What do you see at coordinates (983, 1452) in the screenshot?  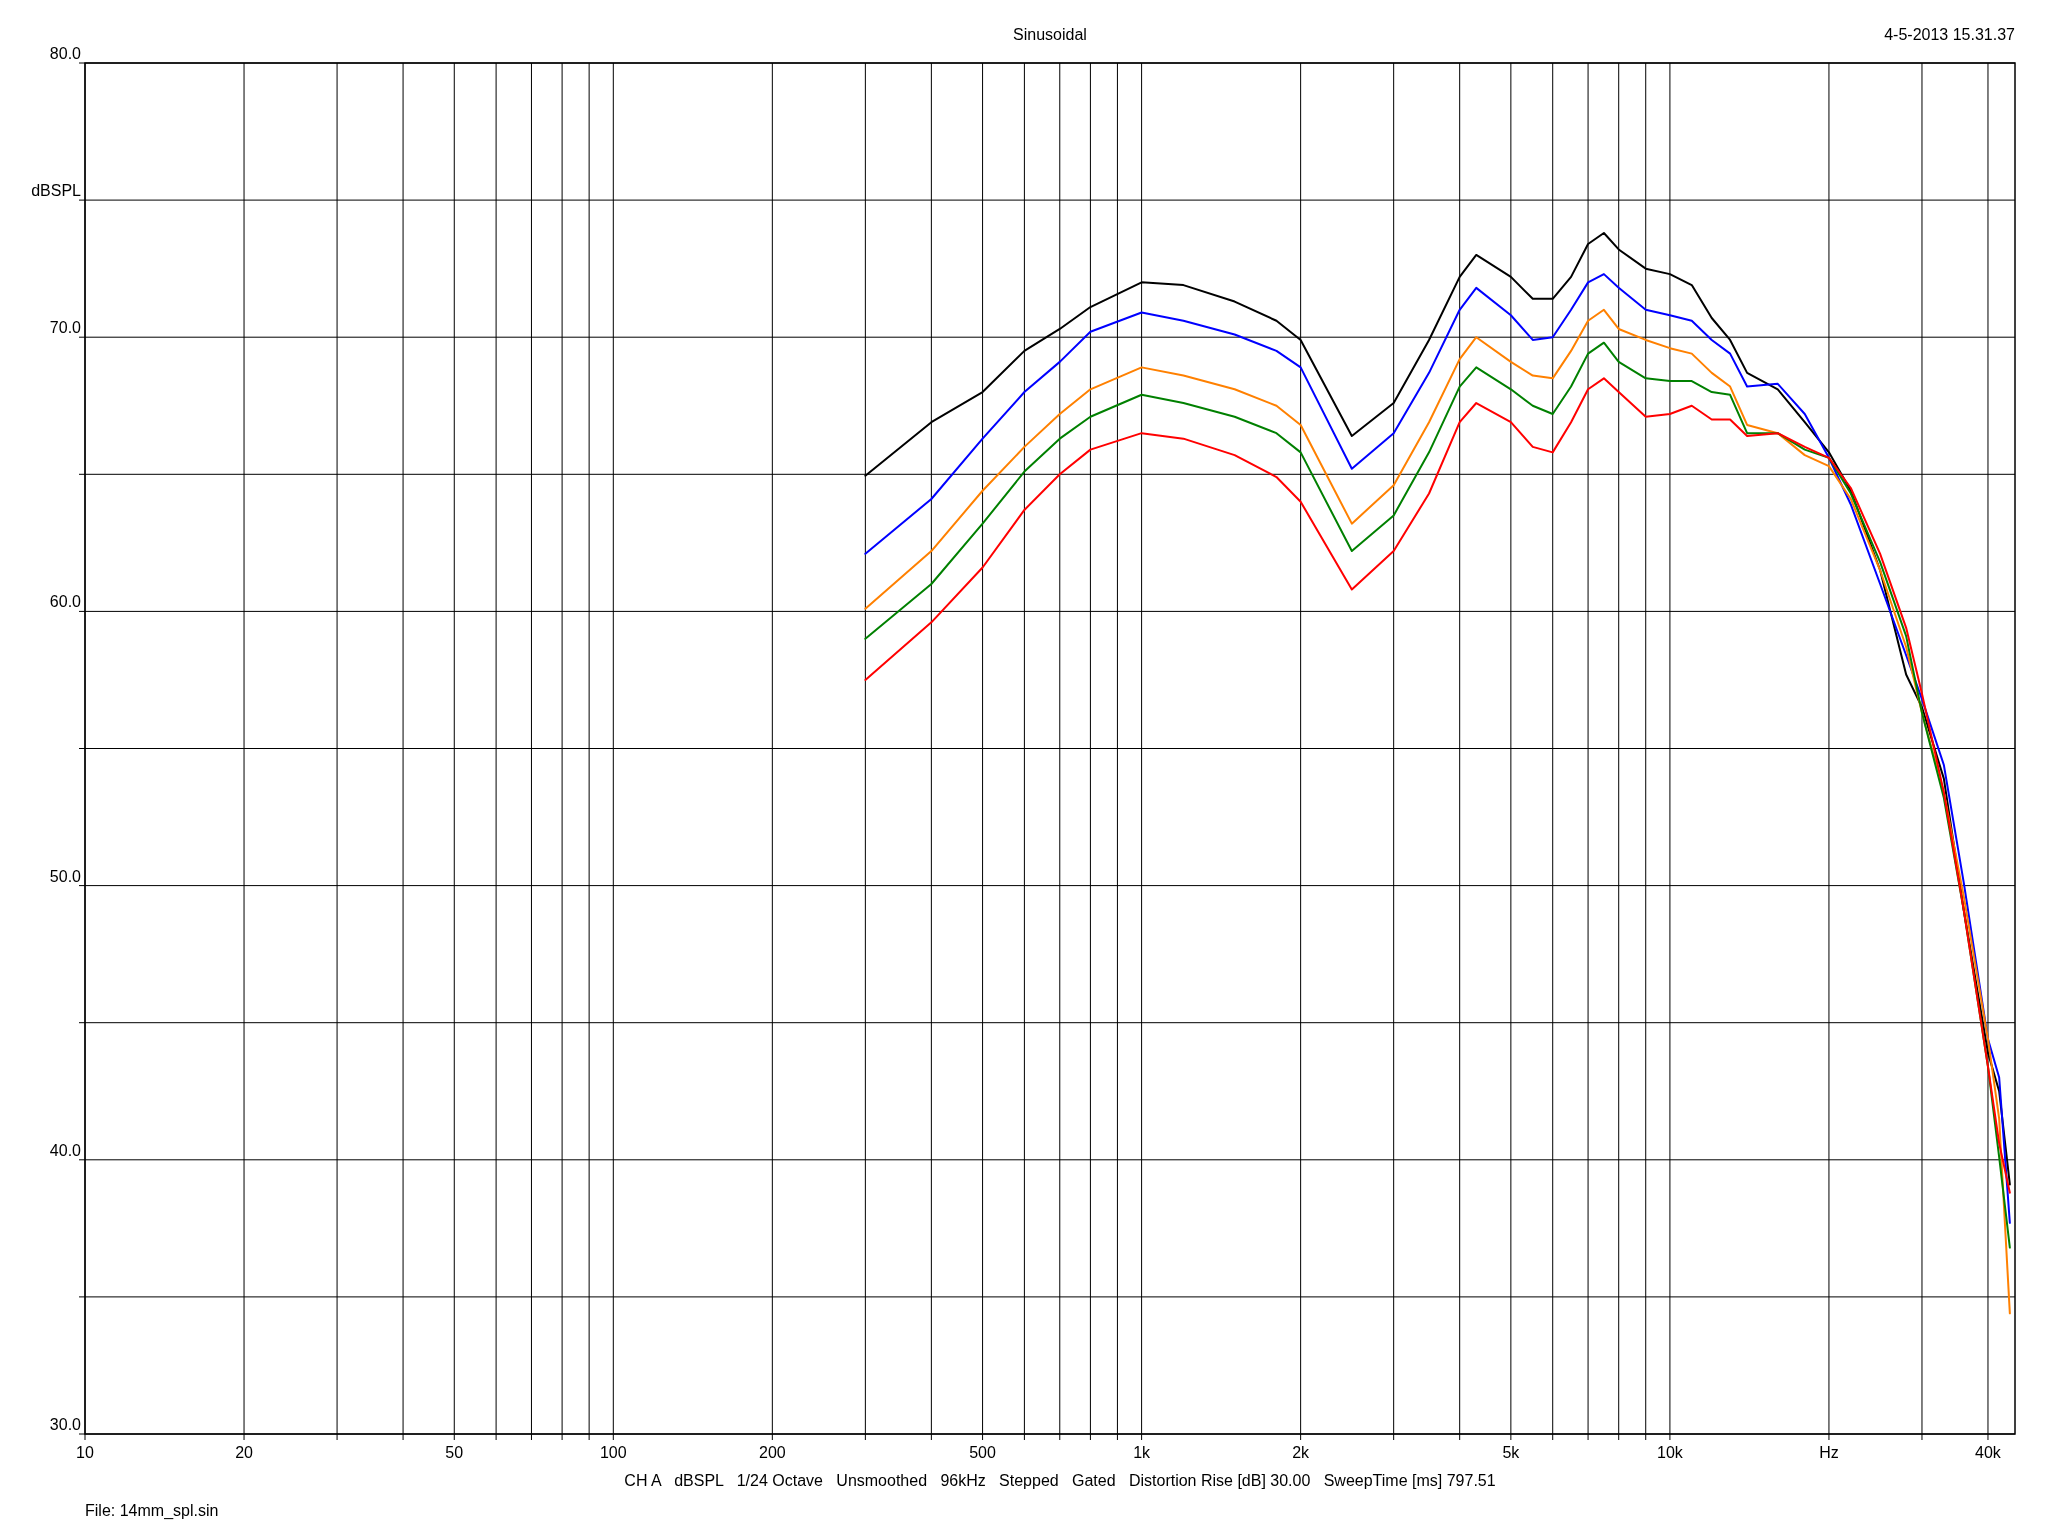 I see `x-tick-label: 500` at bounding box center [983, 1452].